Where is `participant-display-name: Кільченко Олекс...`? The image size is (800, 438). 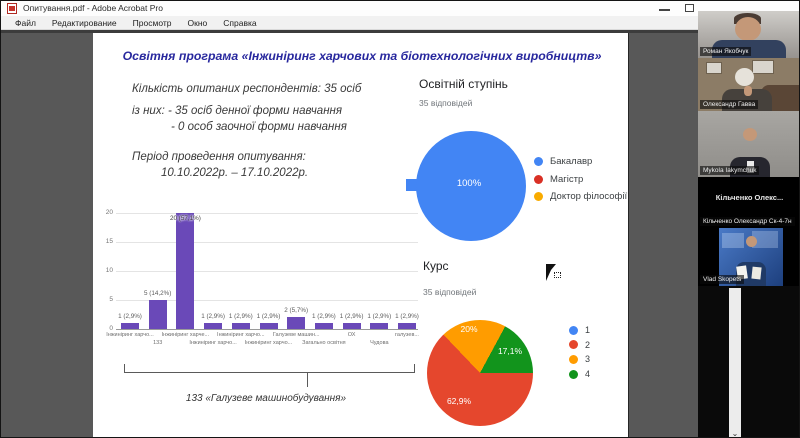 participant-display-name: Кільченко Олекс... is located at coordinates (749, 197).